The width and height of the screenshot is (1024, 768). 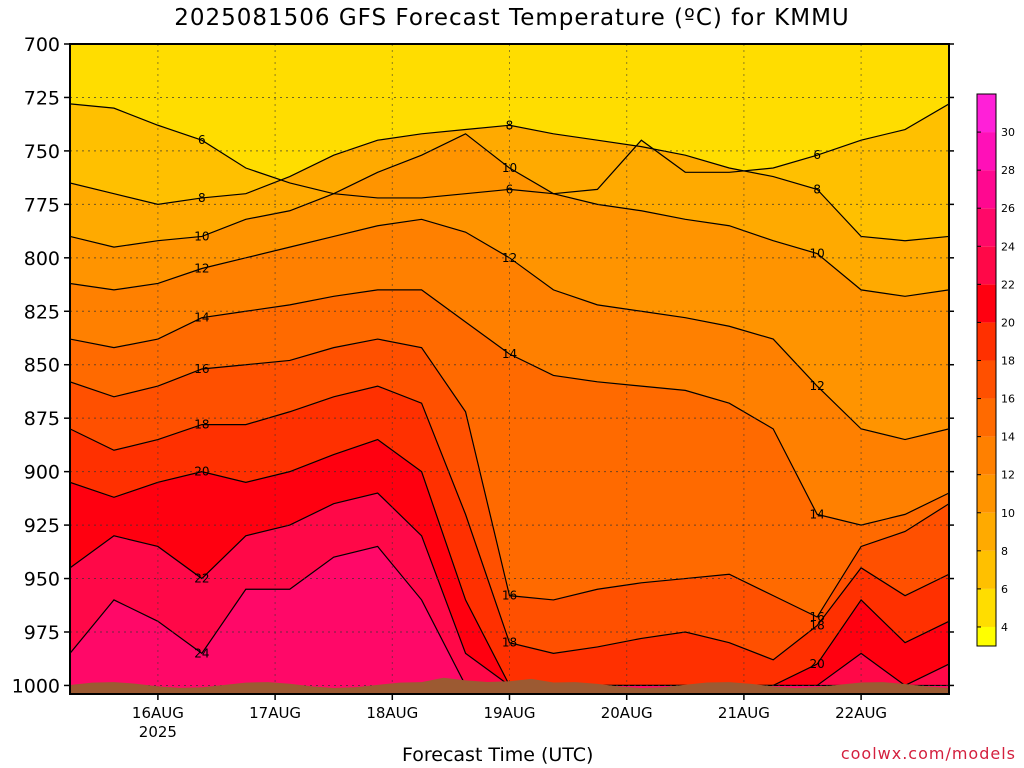 I want to click on y-tick-label-850: 850, so click(x=42, y=366).